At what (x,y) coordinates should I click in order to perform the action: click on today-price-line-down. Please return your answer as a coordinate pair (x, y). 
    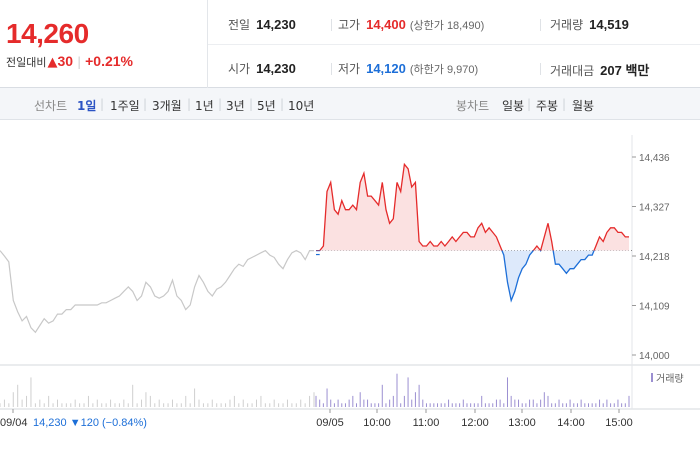
    Looking at the image, I should click on (455, 276).